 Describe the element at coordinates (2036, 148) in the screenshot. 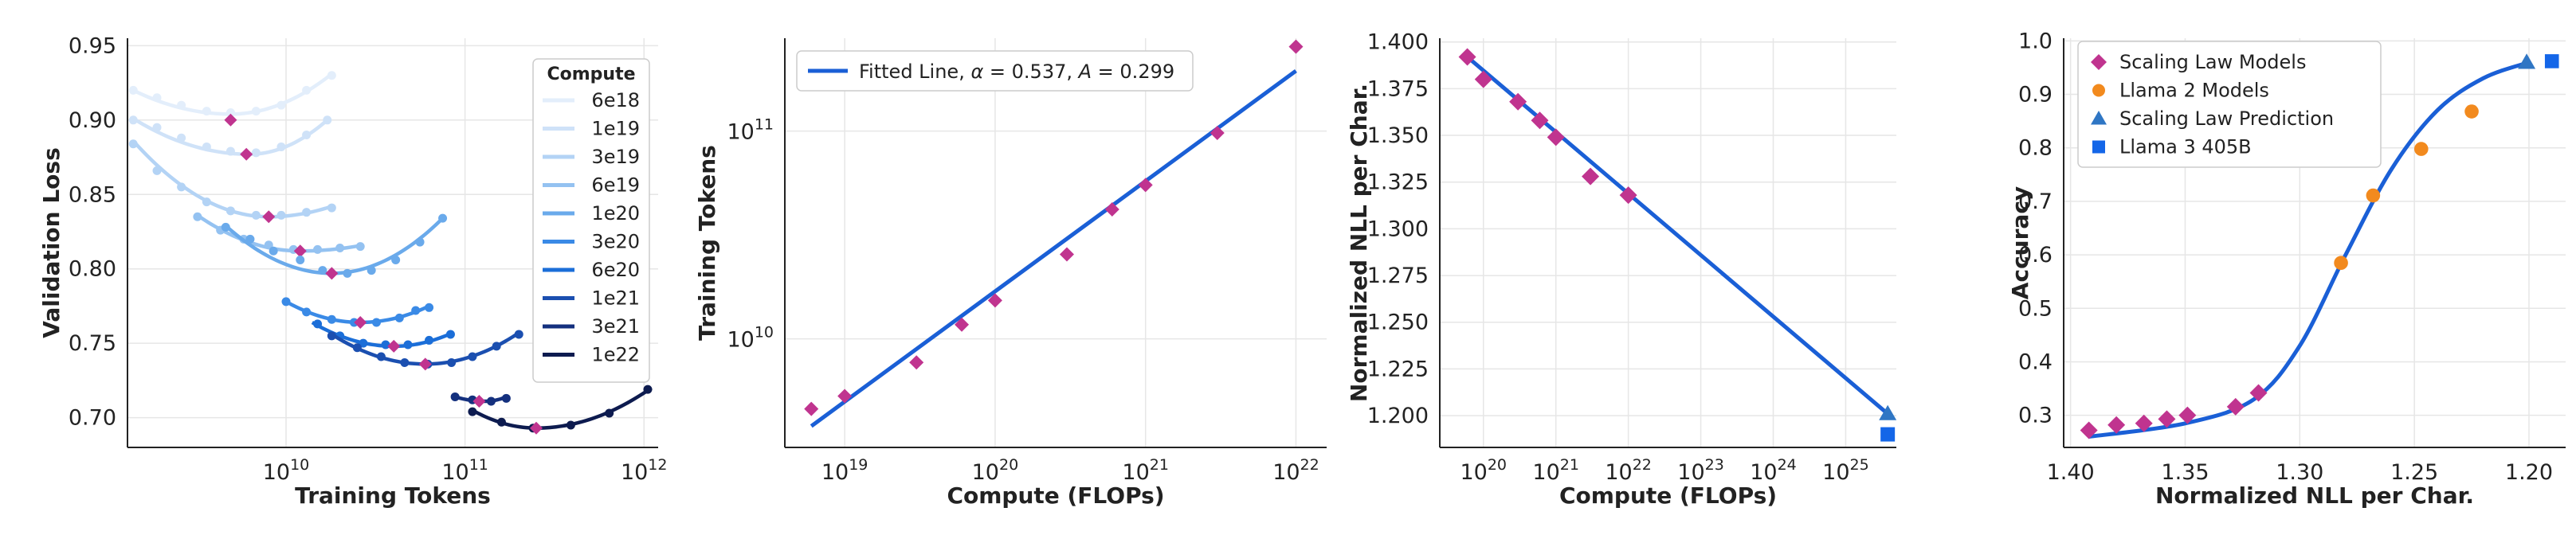

I see `y-tick-label: 0.8` at that location.